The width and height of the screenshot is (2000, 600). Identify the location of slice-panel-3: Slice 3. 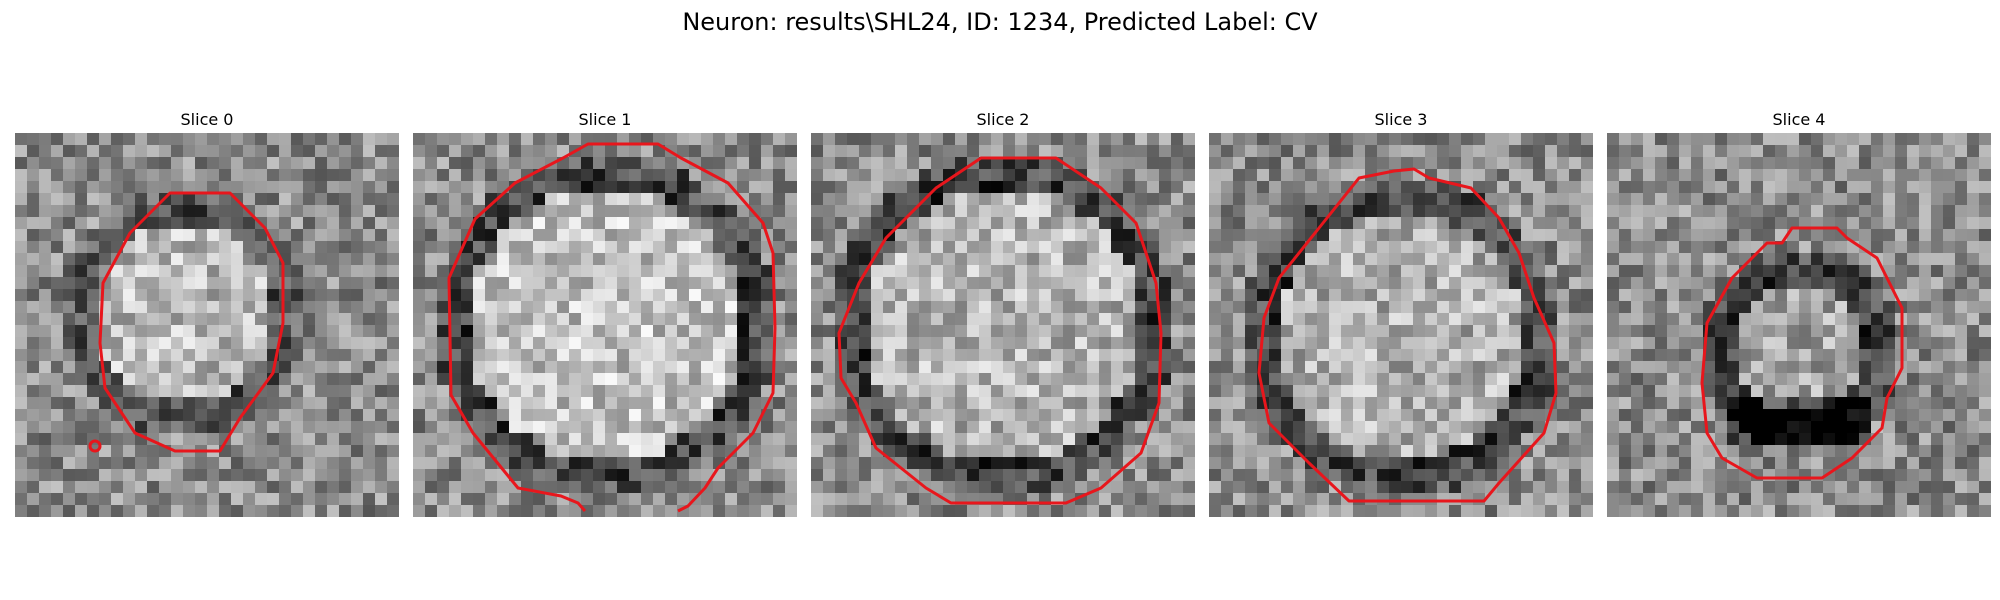
(1401, 312).